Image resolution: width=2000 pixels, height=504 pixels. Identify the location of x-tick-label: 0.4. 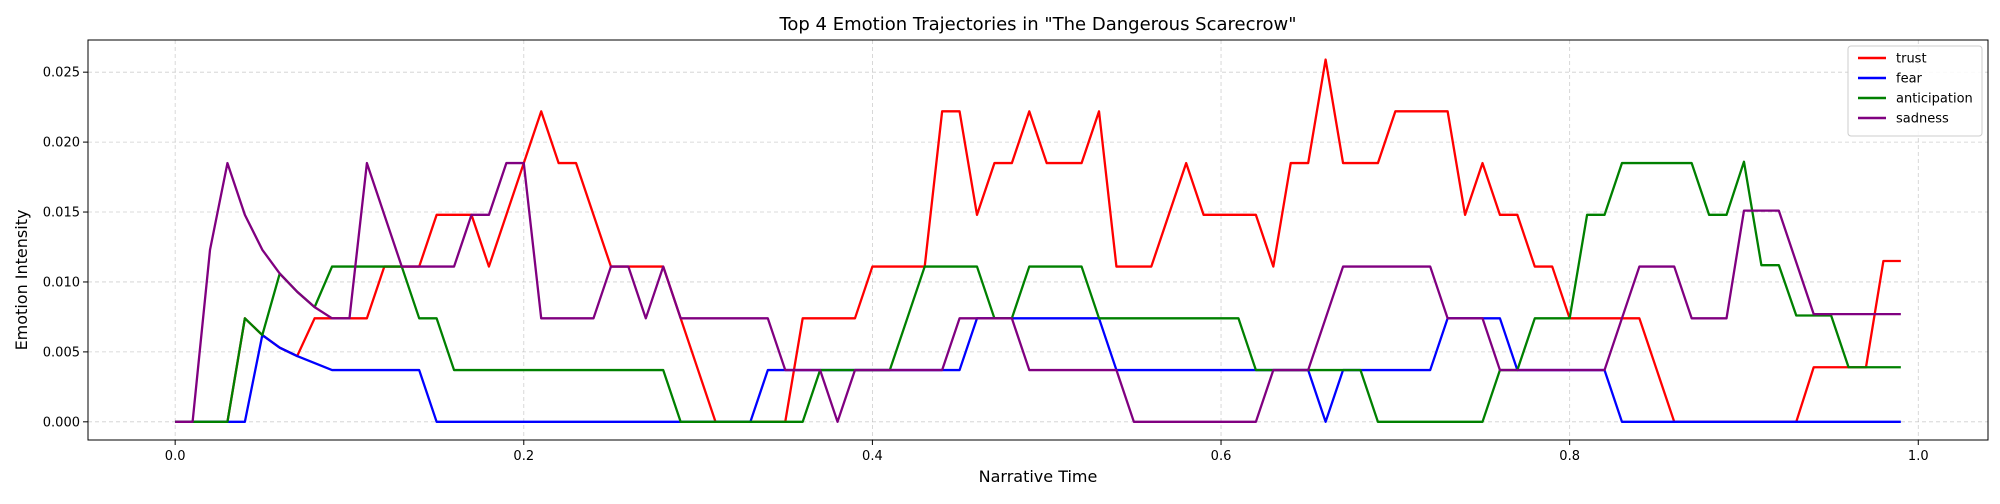
(872, 456).